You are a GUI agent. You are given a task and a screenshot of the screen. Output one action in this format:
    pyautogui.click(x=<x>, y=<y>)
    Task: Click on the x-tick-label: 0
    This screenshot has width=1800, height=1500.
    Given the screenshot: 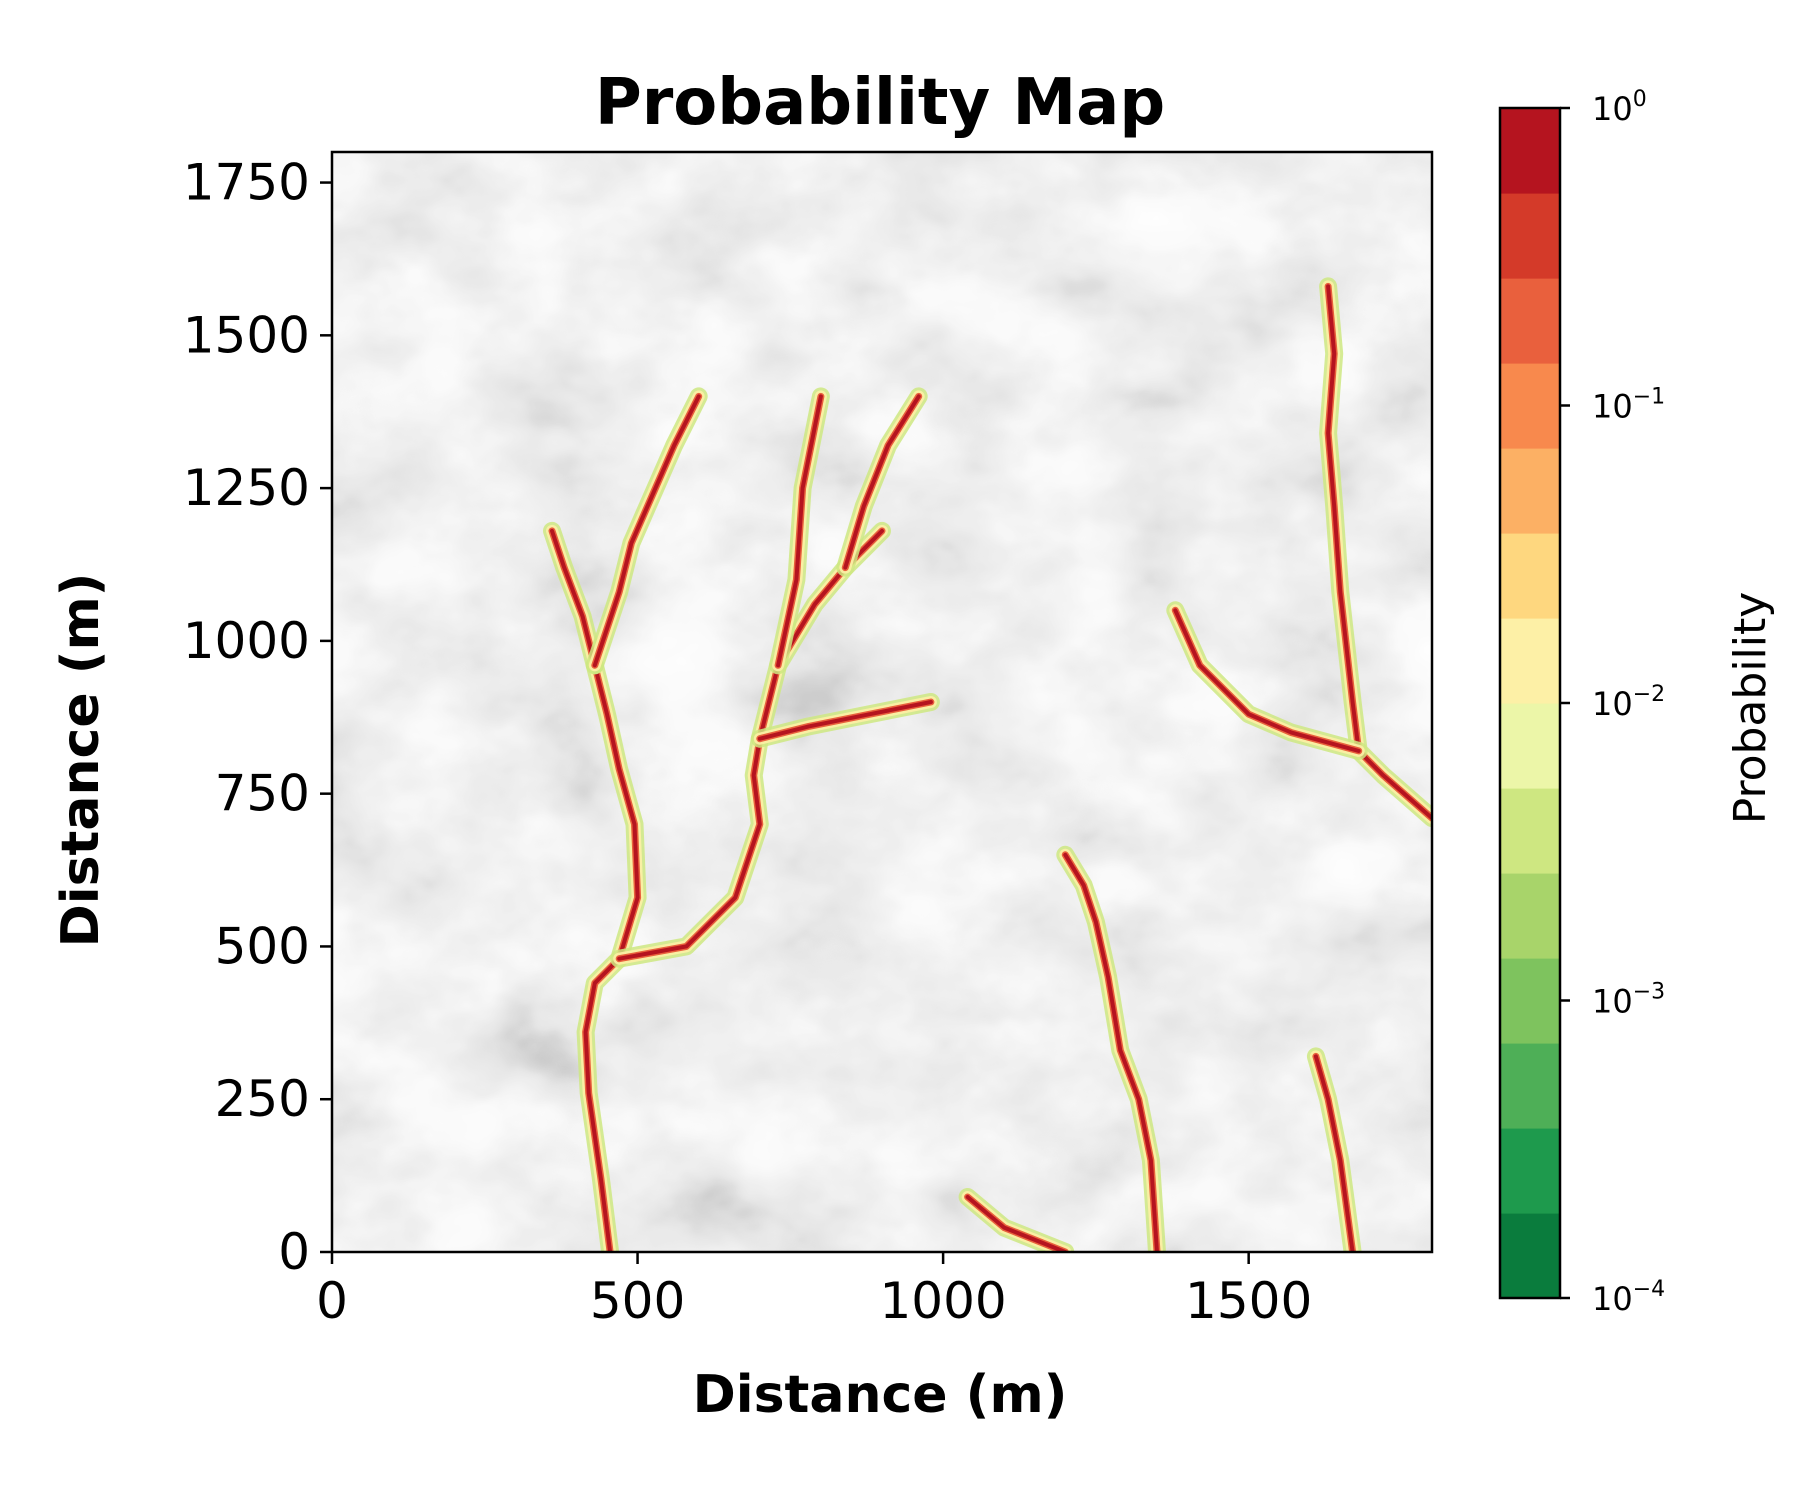 What is the action you would take?
    pyautogui.click(x=332, y=1301)
    